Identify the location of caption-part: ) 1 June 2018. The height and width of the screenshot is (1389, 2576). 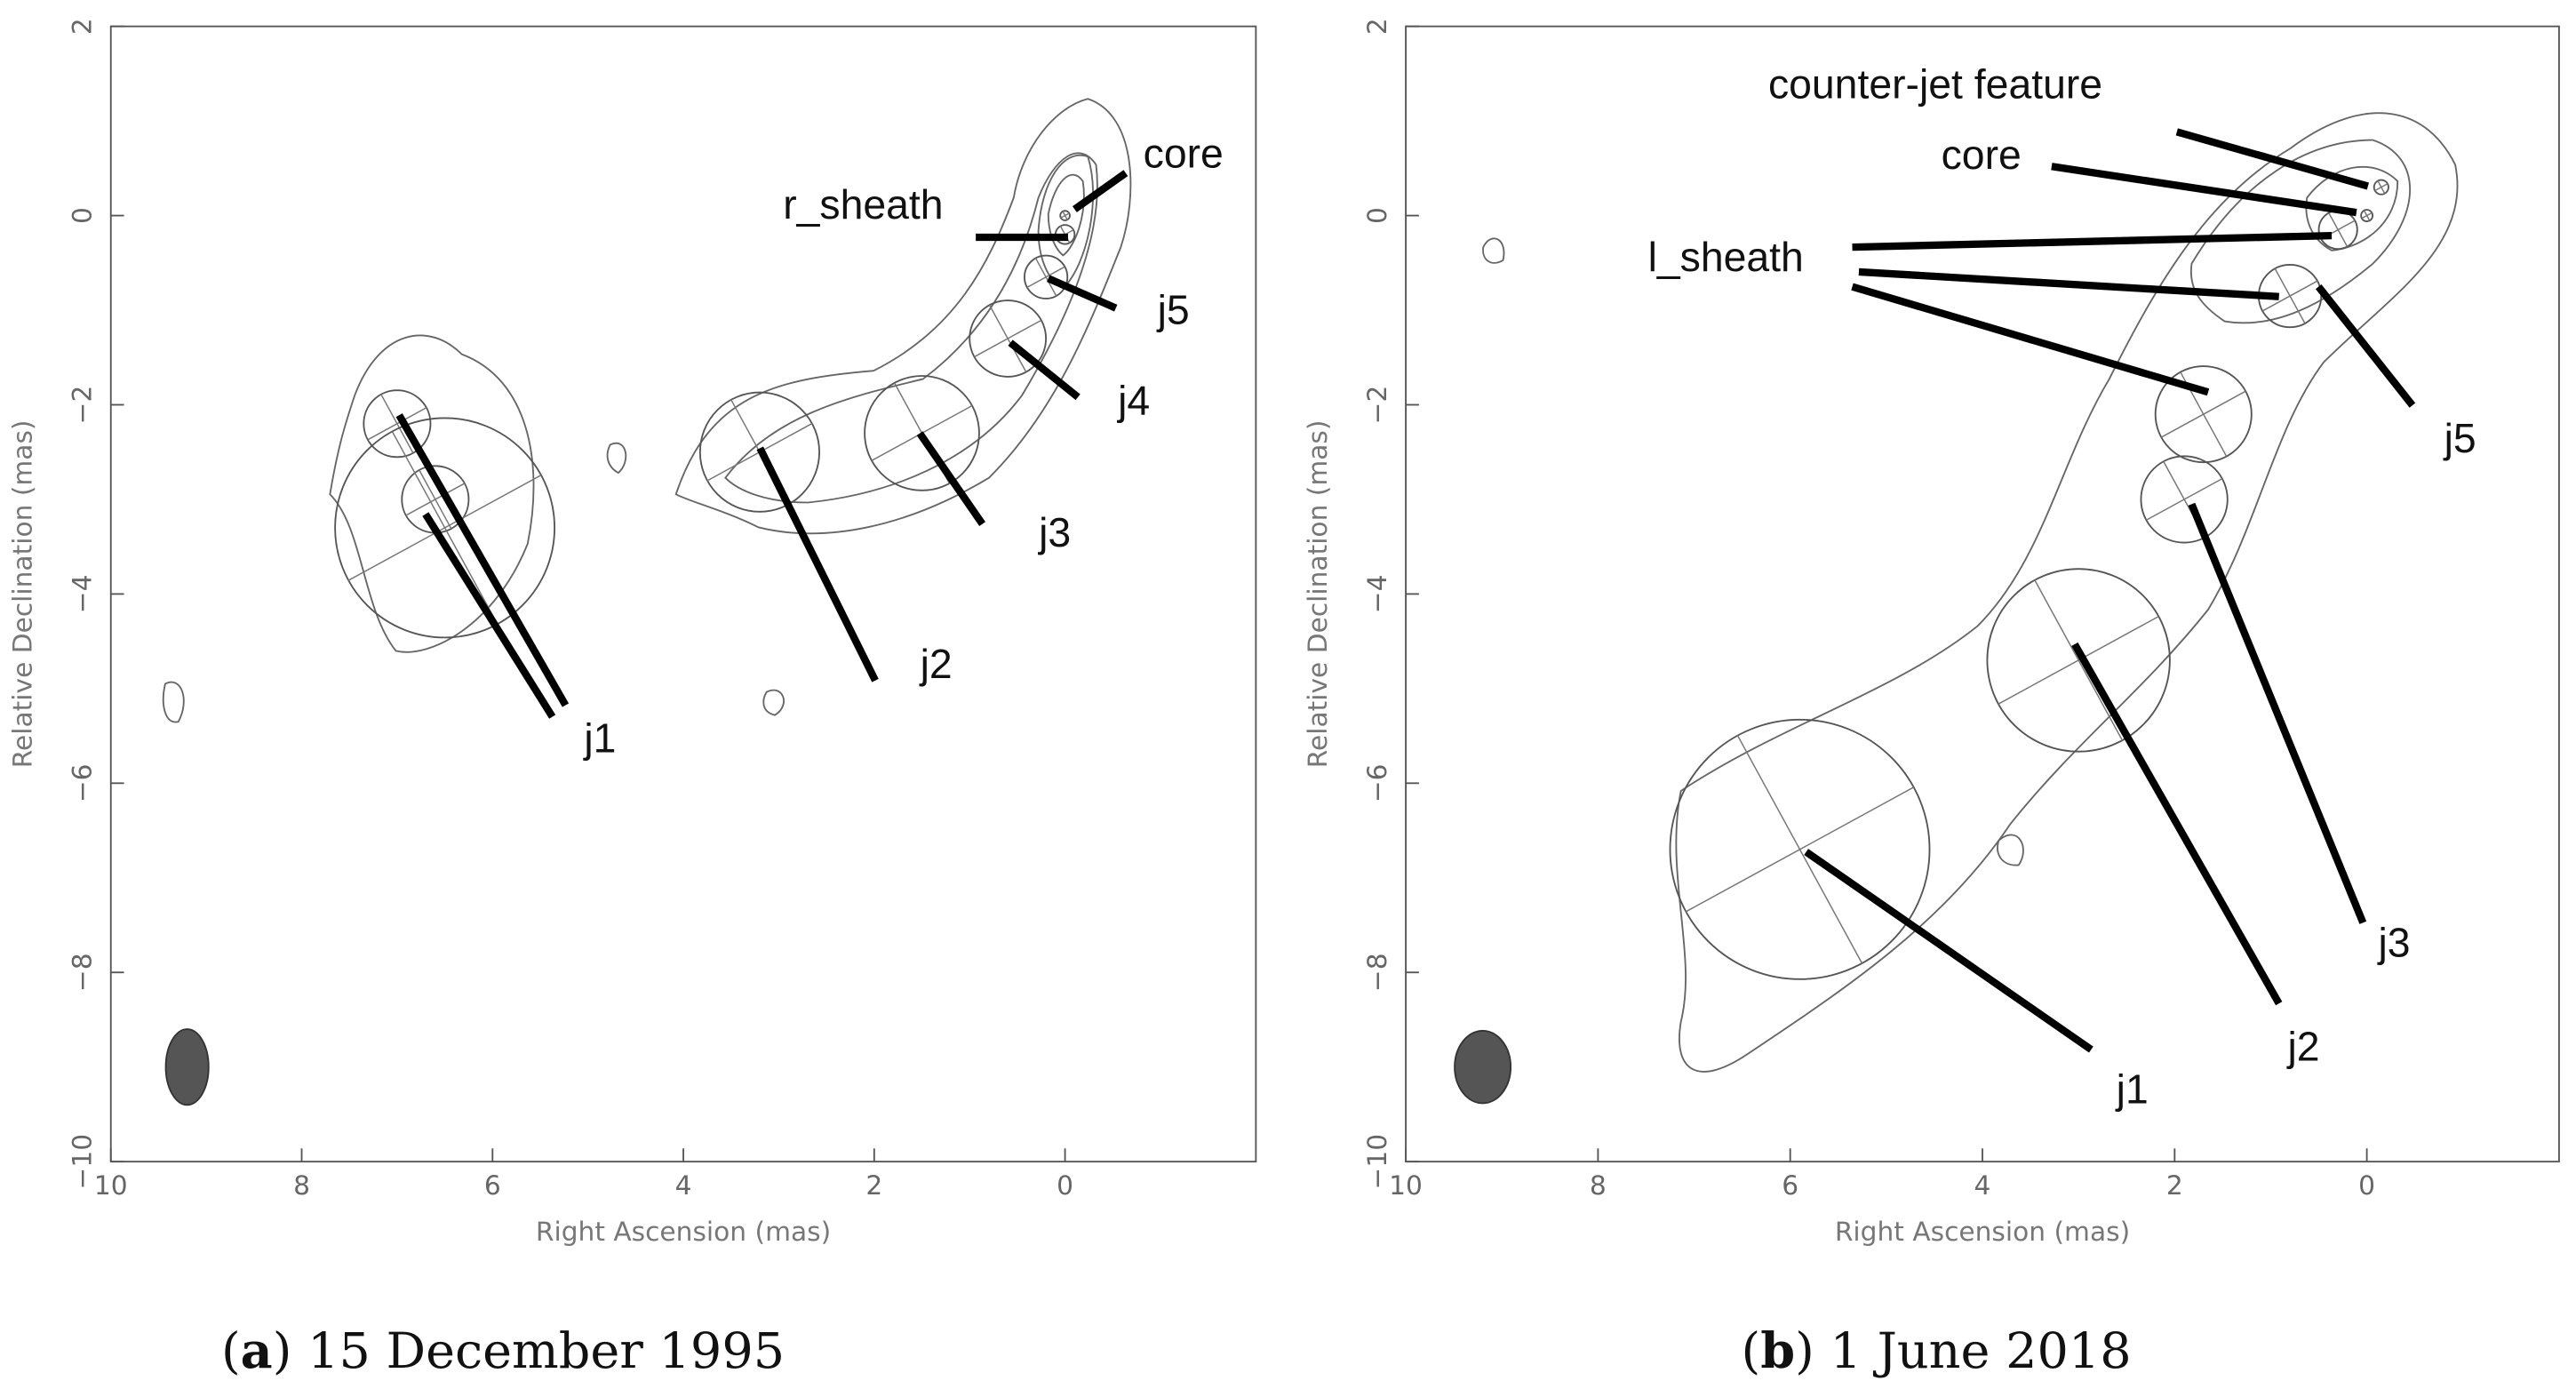
(1963, 1351).